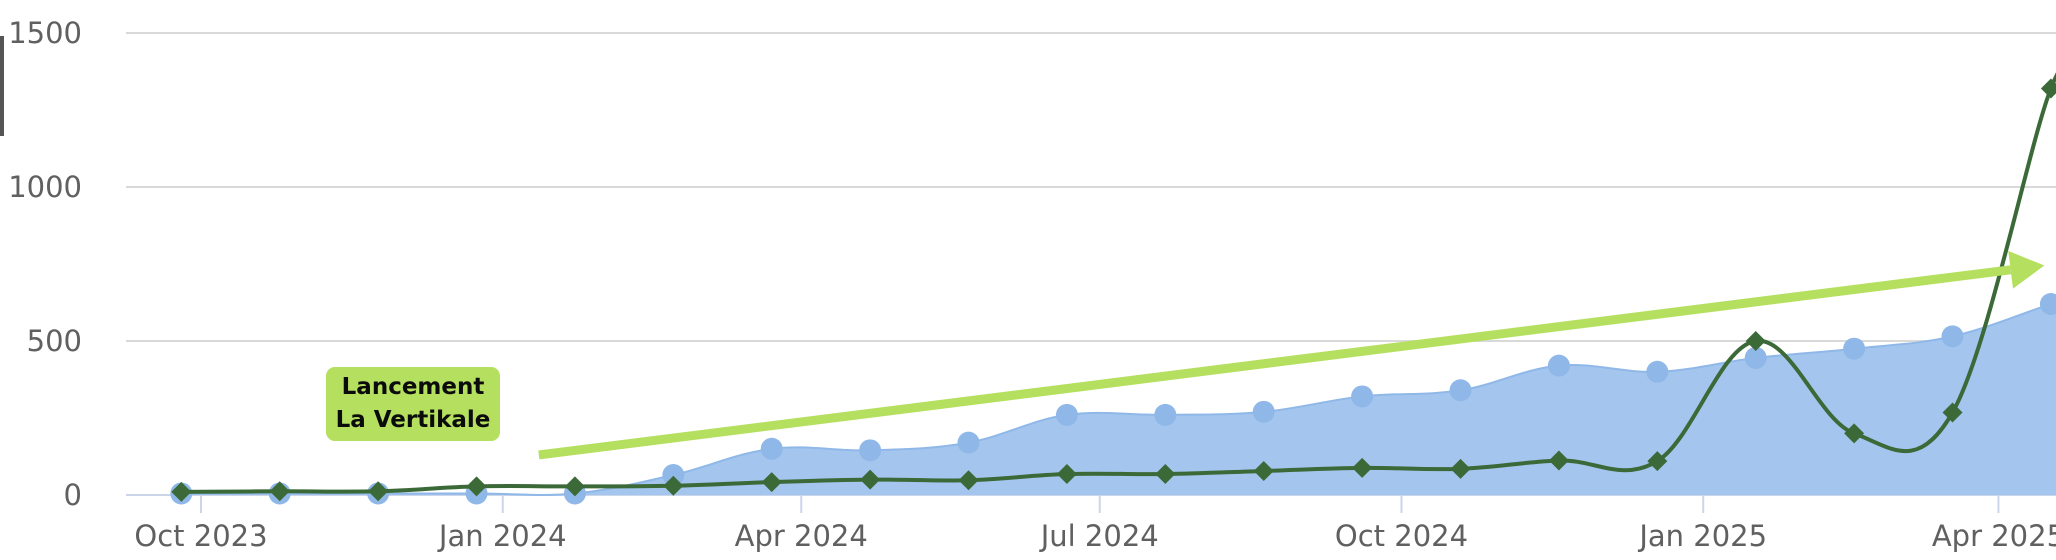 The image size is (2056, 560). I want to click on y-tick-label: 0, so click(73, 495).